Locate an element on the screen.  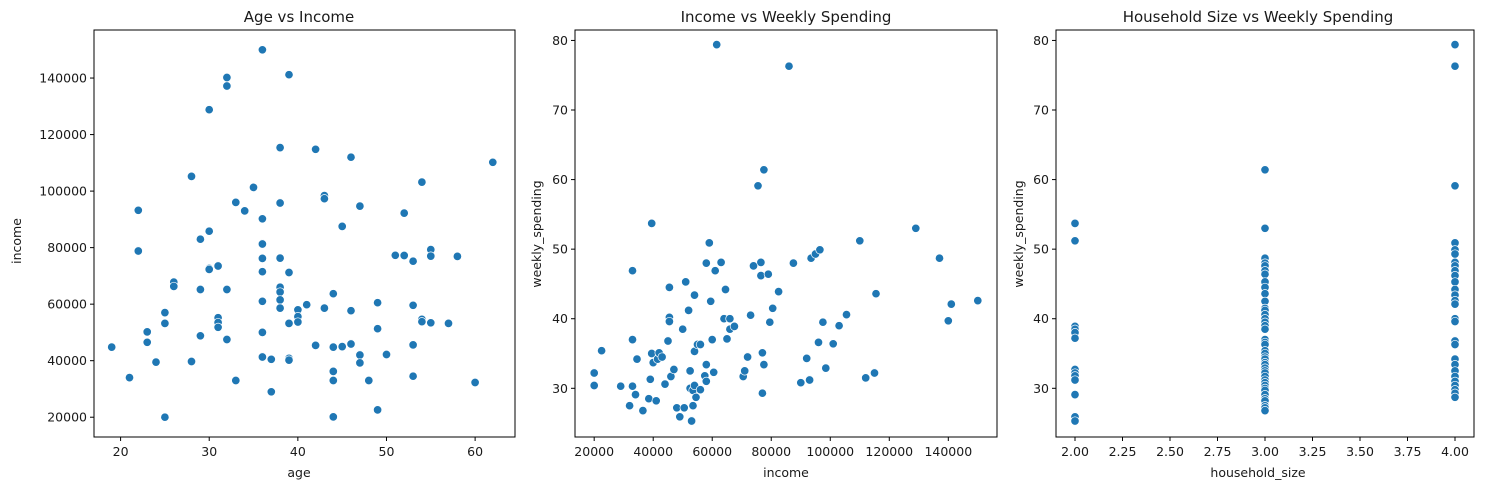
x-tick-label: 3.25 is located at coordinates (1313, 451).